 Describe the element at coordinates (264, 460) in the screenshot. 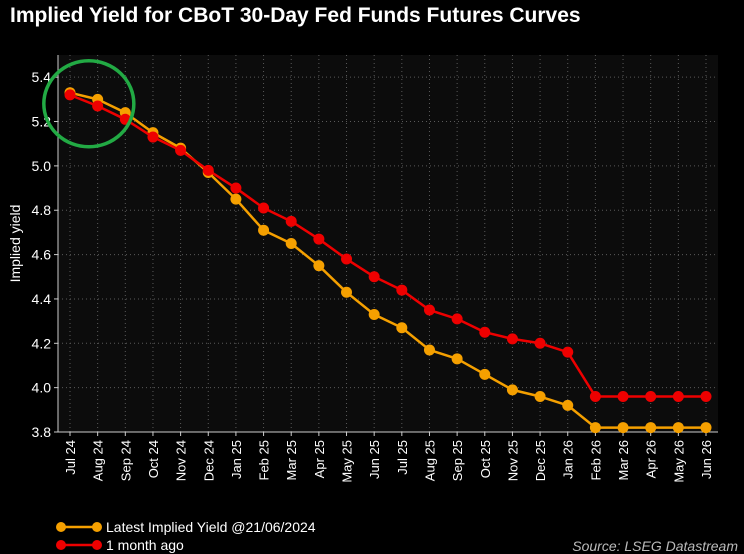

I see `x-tick-label: Feb 25` at that location.